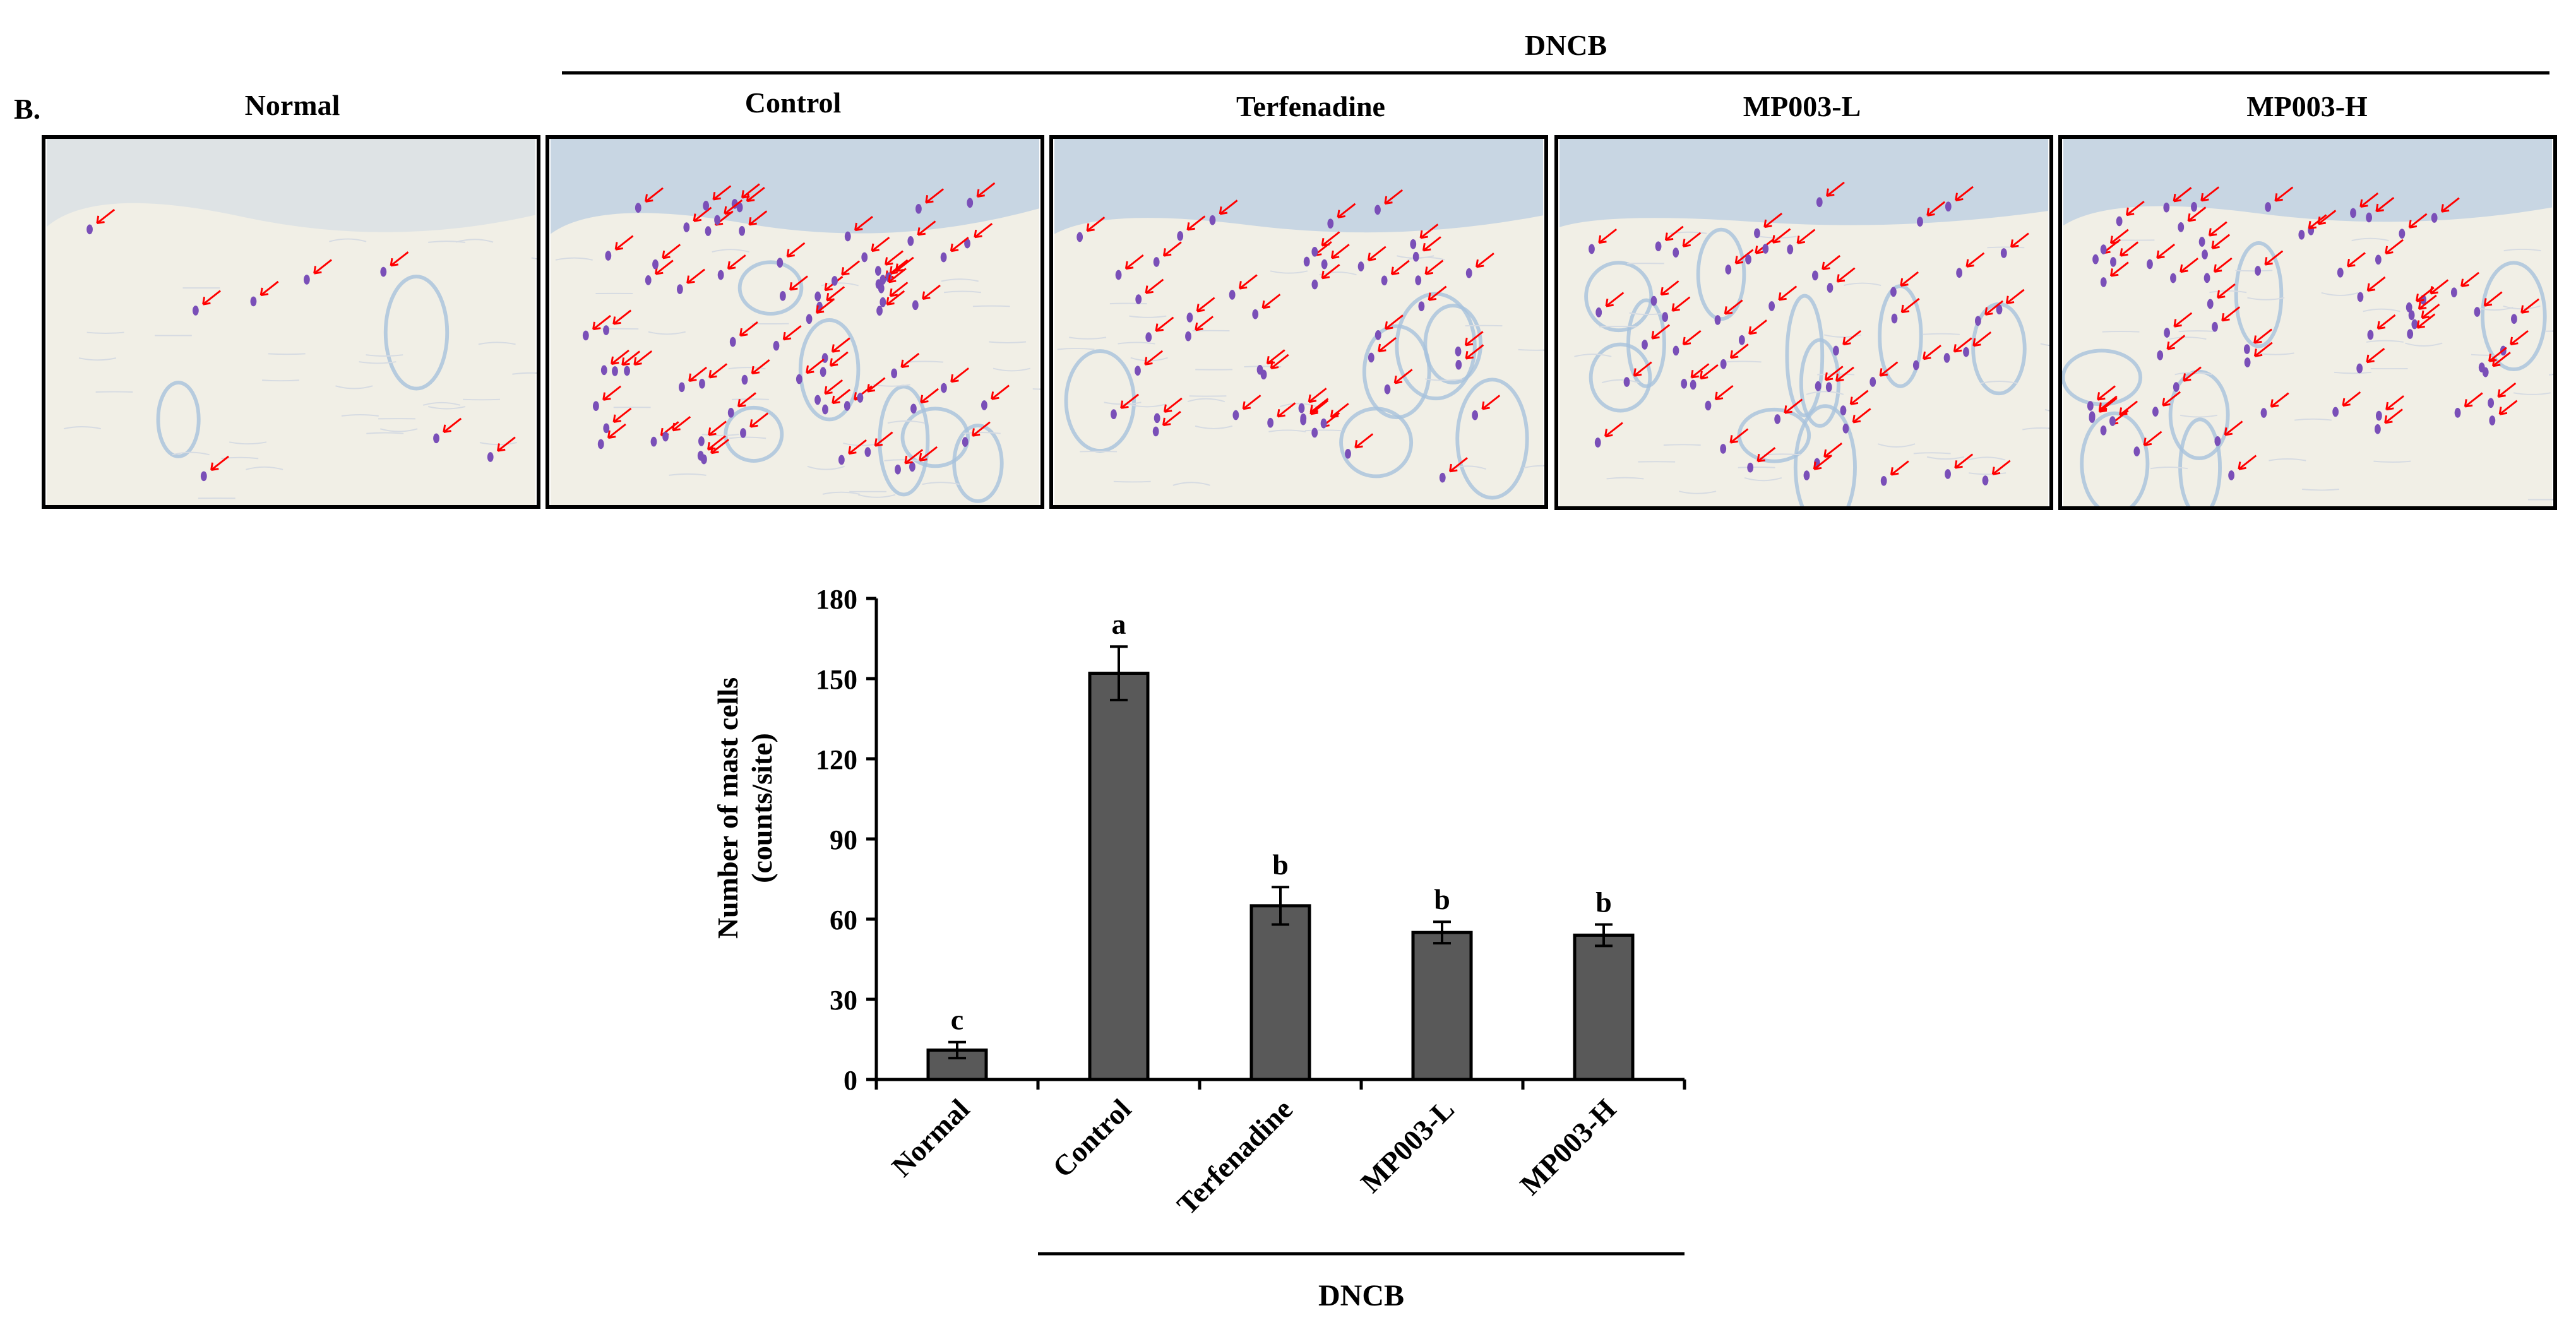  What do you see at coordinates (1604, 1007) in the screenshot?
I see `bar-mp003-h` at bounding box center [1604, 1007].